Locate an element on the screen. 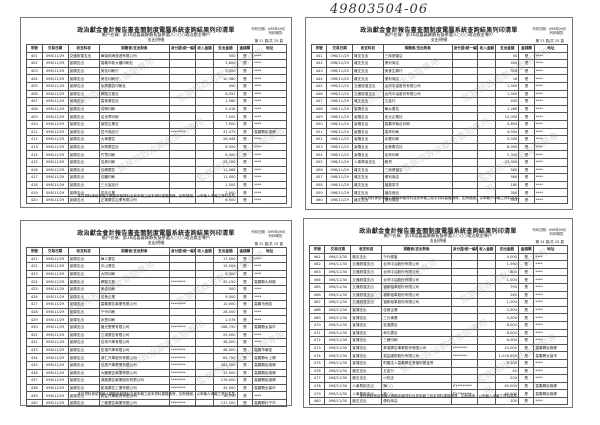 The height and width of the screenshot is (425, 600). table-cell: 414 is located at coordinates (34, 154).